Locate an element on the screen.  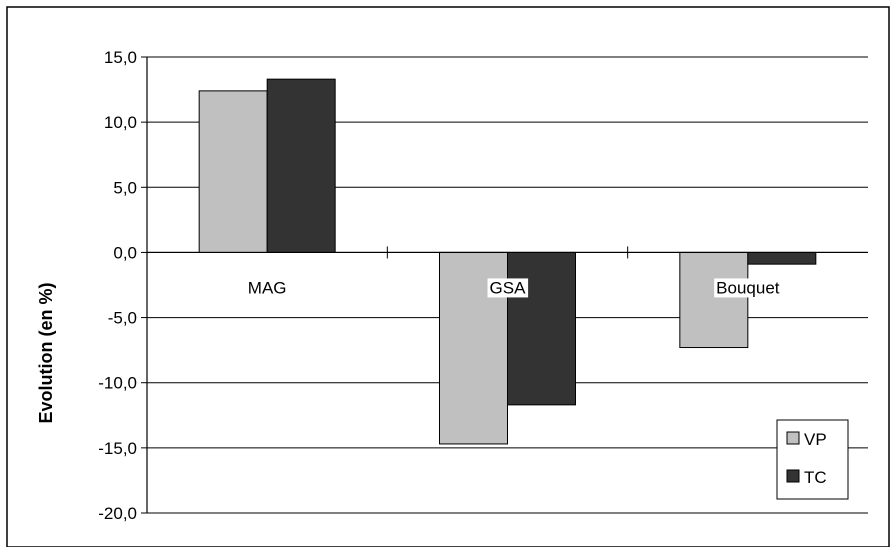
bar-tc-gsa is located at coordinates (541, 328).